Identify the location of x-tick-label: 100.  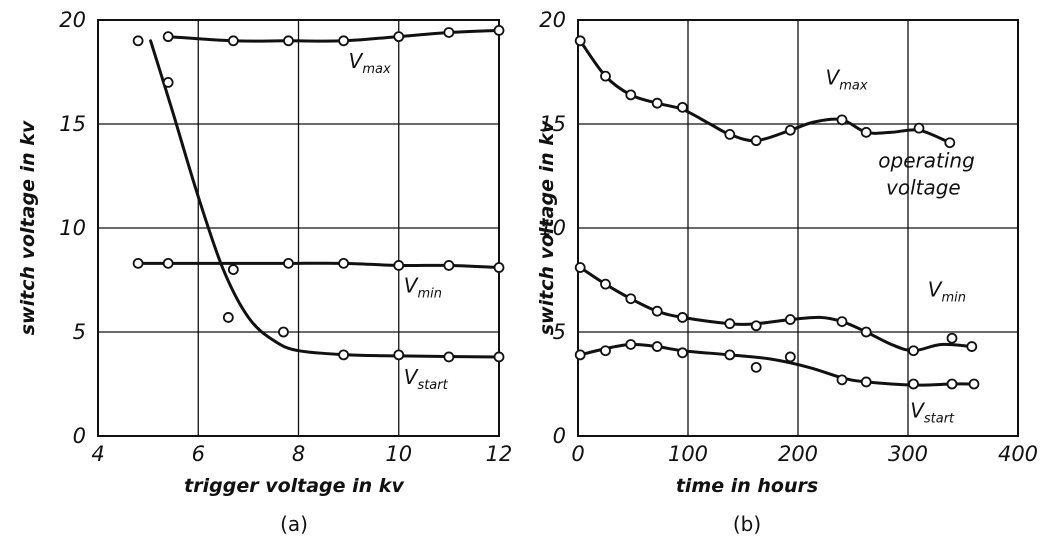
(688, 454).